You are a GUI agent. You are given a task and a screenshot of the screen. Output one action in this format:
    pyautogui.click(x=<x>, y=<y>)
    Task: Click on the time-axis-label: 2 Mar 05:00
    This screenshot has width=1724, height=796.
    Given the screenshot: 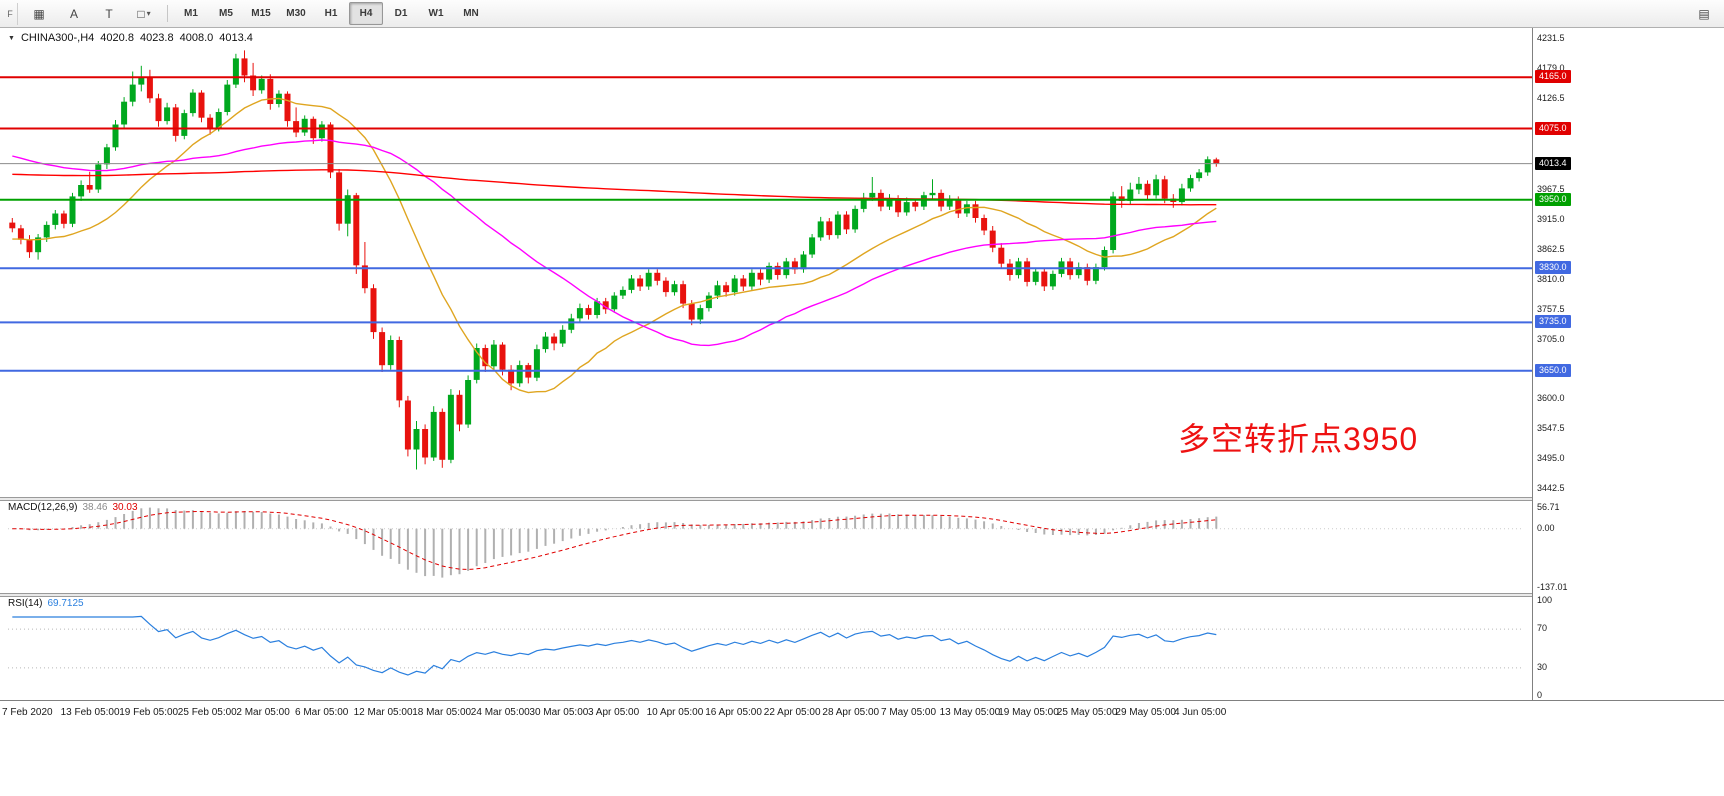 What is the action you would take?
    pyautogui.click(x=263, y=712)
    